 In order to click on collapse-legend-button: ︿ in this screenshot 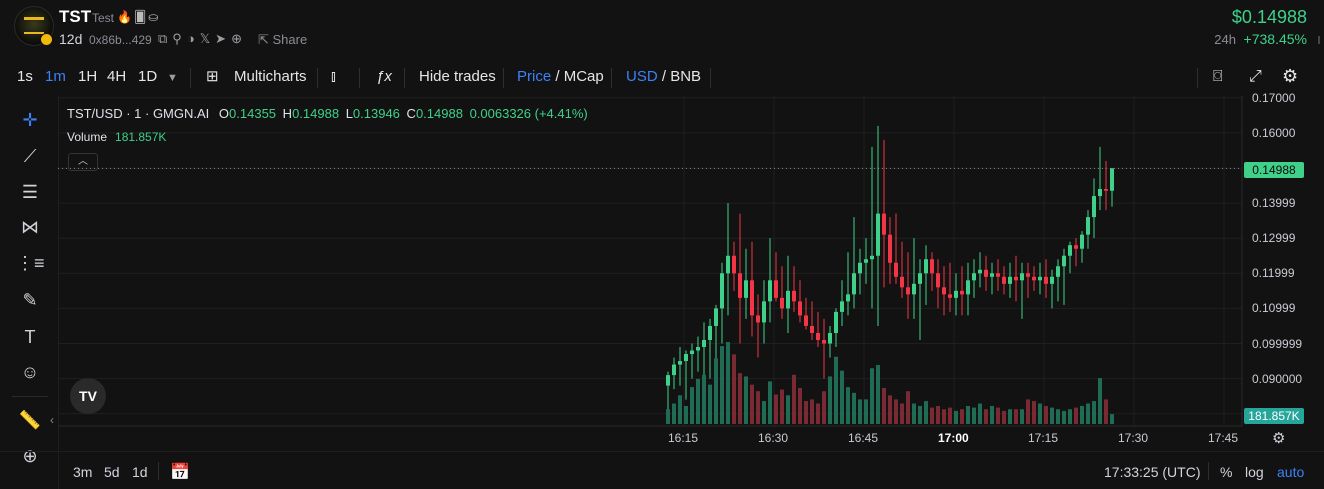, I will do `click(83, 162)`.